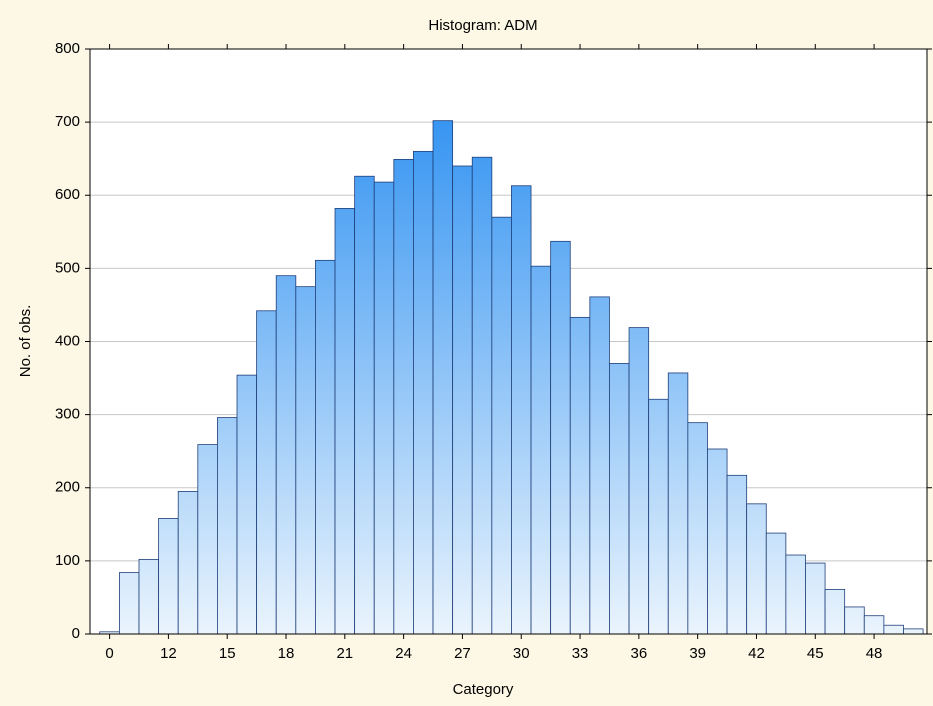 This screenshot has height=706, width=933. I want to click on x-tick-label: 45, so click(815, 653).